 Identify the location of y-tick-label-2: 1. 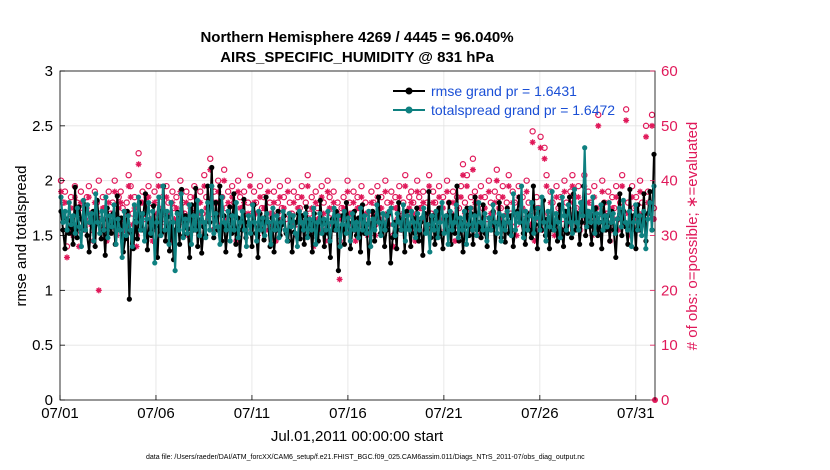
(49, 290).